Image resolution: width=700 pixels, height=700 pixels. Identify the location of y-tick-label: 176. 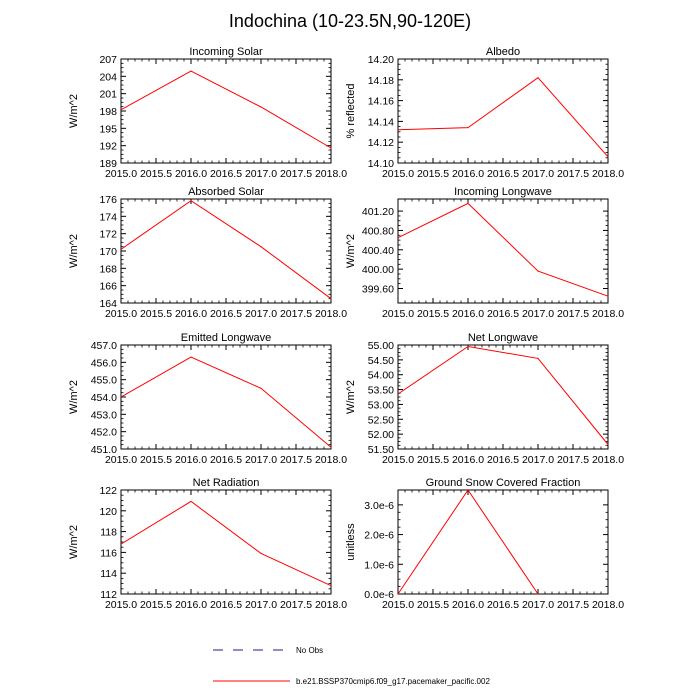
(108, 200).